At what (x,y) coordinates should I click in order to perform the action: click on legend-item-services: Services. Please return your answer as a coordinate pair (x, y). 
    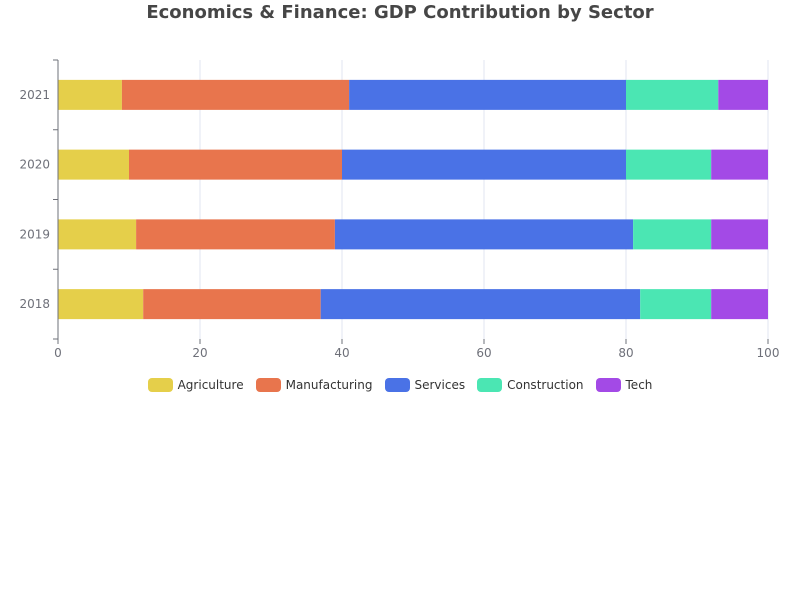
    Looking at the image, I should click on (425, 385).